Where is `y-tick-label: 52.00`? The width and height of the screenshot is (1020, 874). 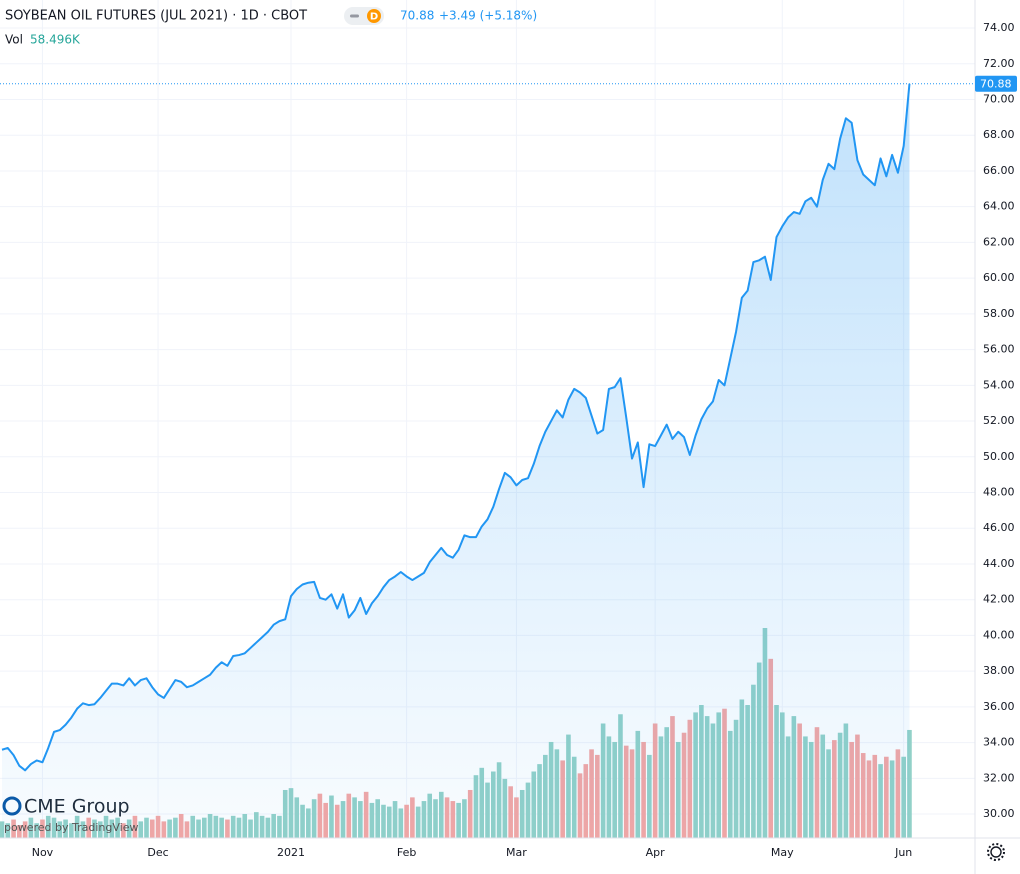 y-tick-label: 52.00 is located at coordinates (999, 420).